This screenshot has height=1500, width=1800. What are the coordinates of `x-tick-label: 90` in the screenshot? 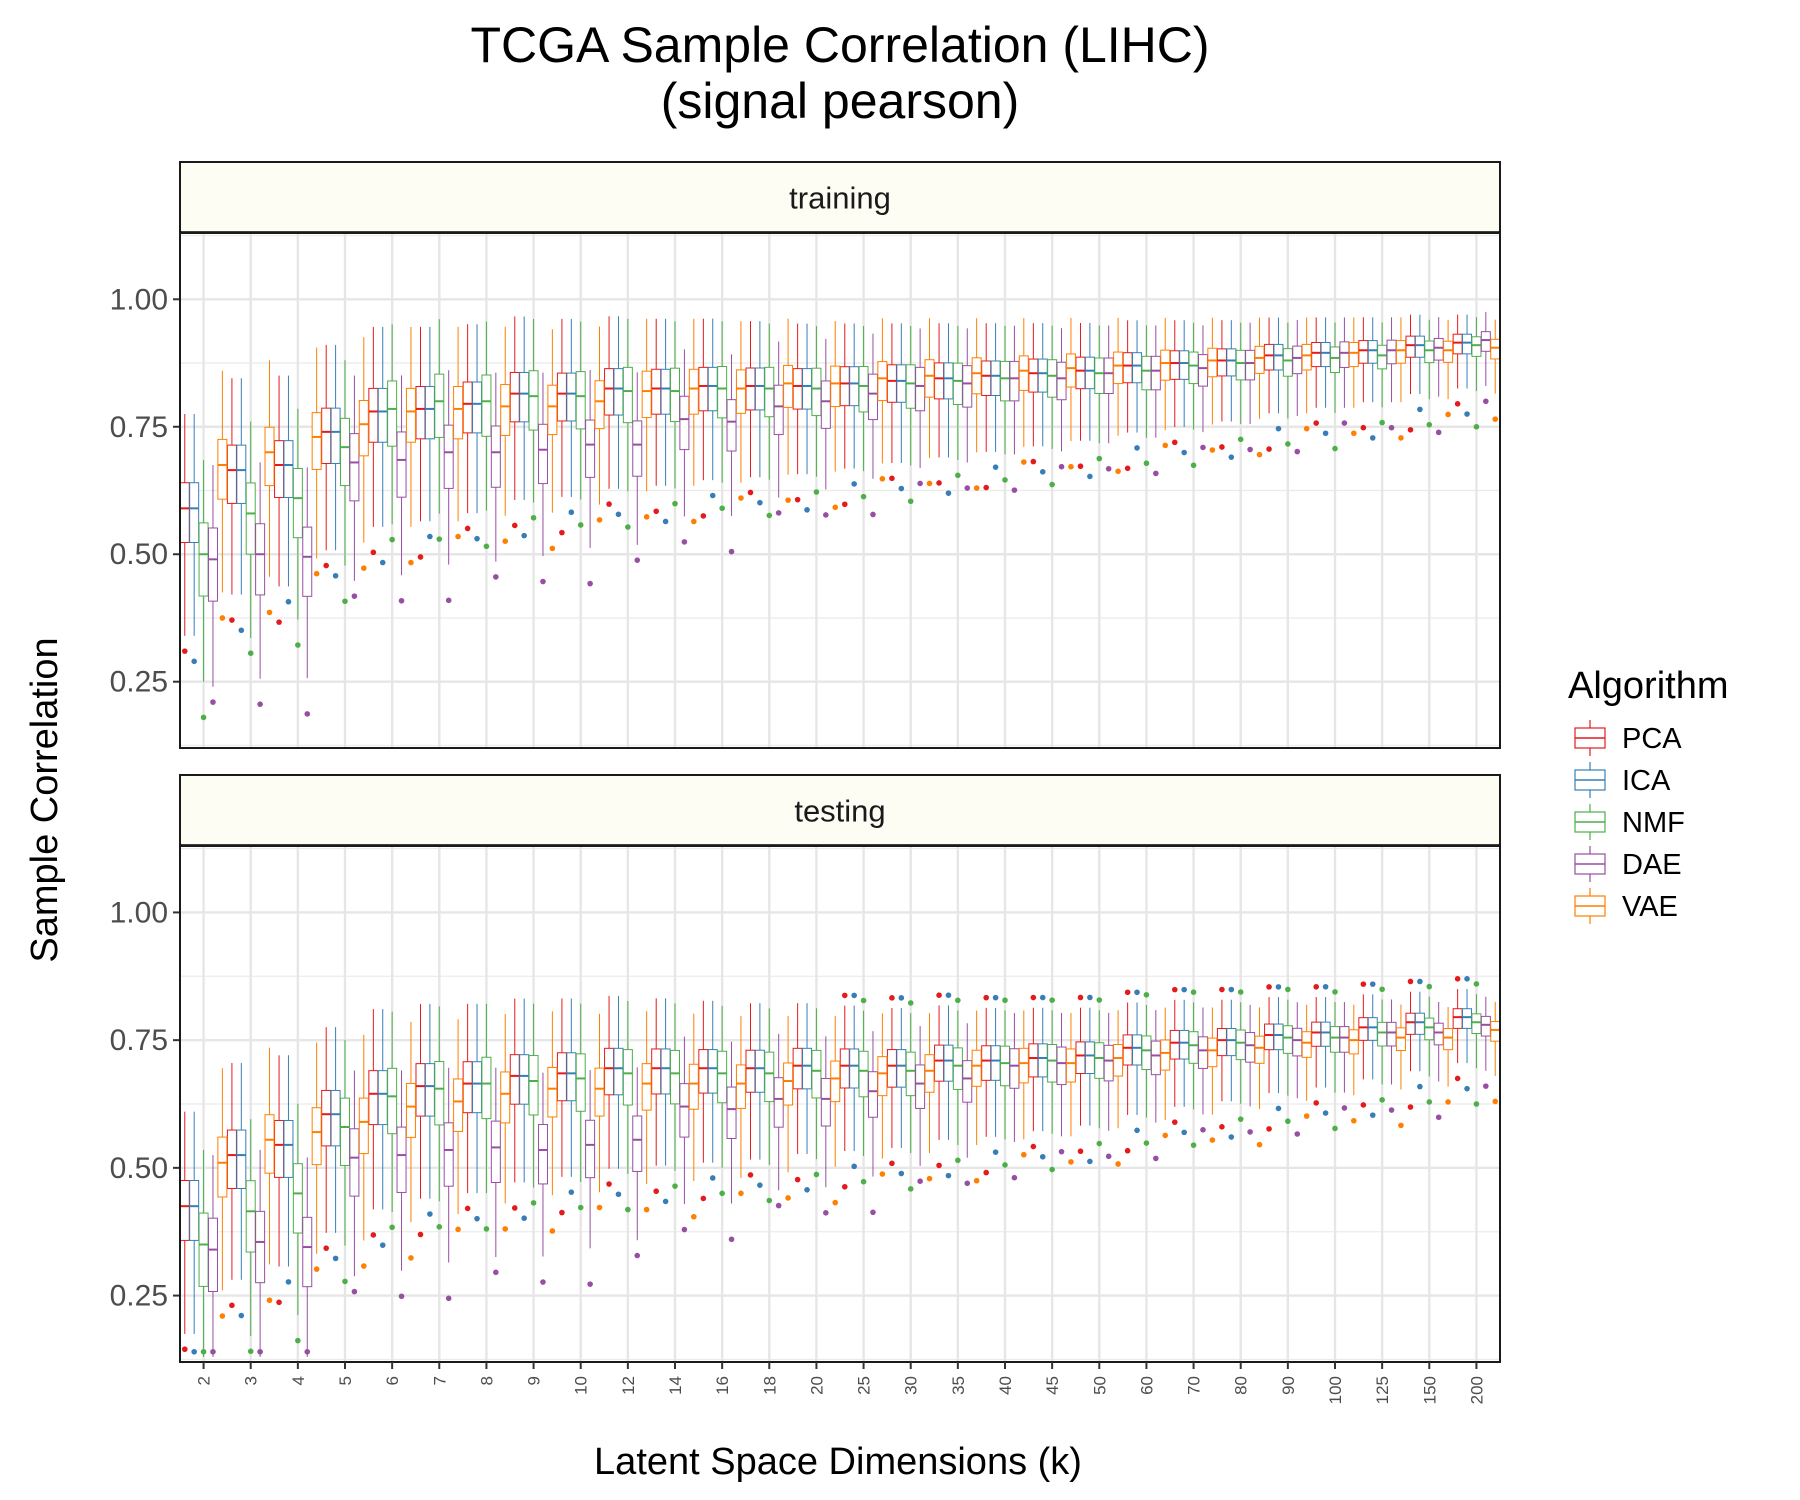 It's located at (1288, 1385).